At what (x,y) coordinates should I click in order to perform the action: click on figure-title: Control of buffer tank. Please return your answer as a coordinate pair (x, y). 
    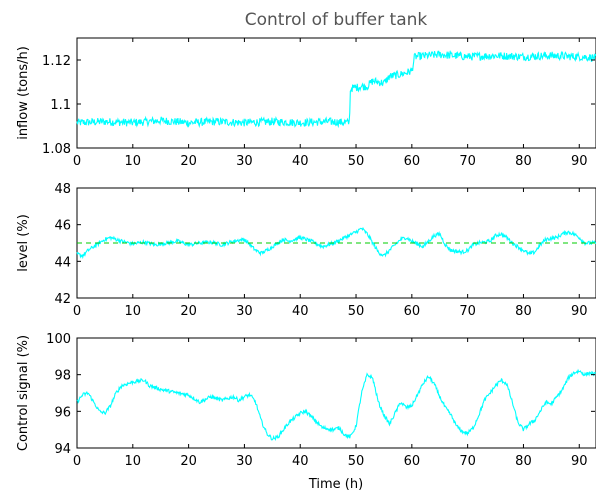
    Looking at the image, I should click on (336, 20).